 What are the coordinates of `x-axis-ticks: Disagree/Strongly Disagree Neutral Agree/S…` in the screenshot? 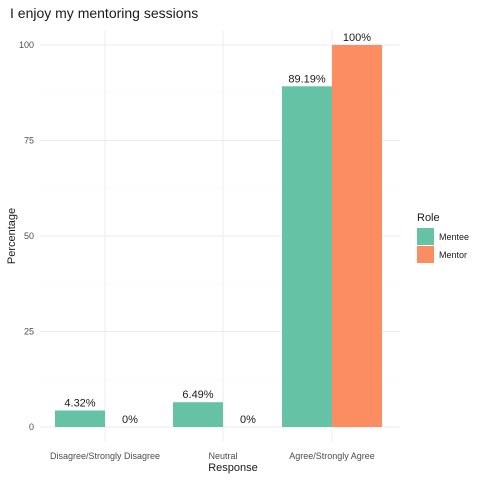 It's located at (212, 456).